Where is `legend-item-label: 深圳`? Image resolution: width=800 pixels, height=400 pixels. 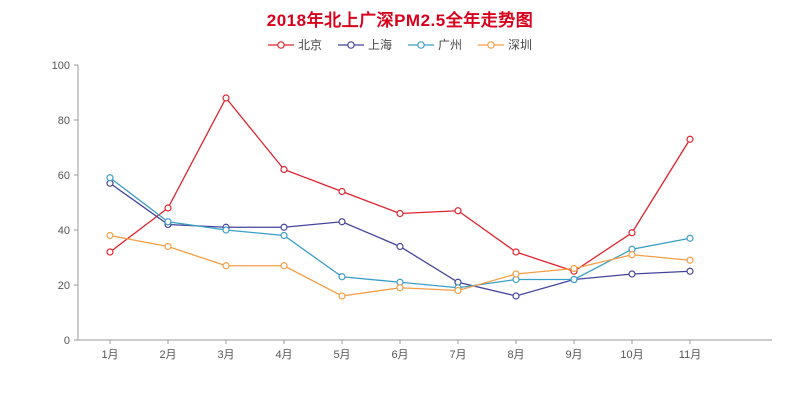
legend-item-label: 深圳 is located at coordinates (520, 45).